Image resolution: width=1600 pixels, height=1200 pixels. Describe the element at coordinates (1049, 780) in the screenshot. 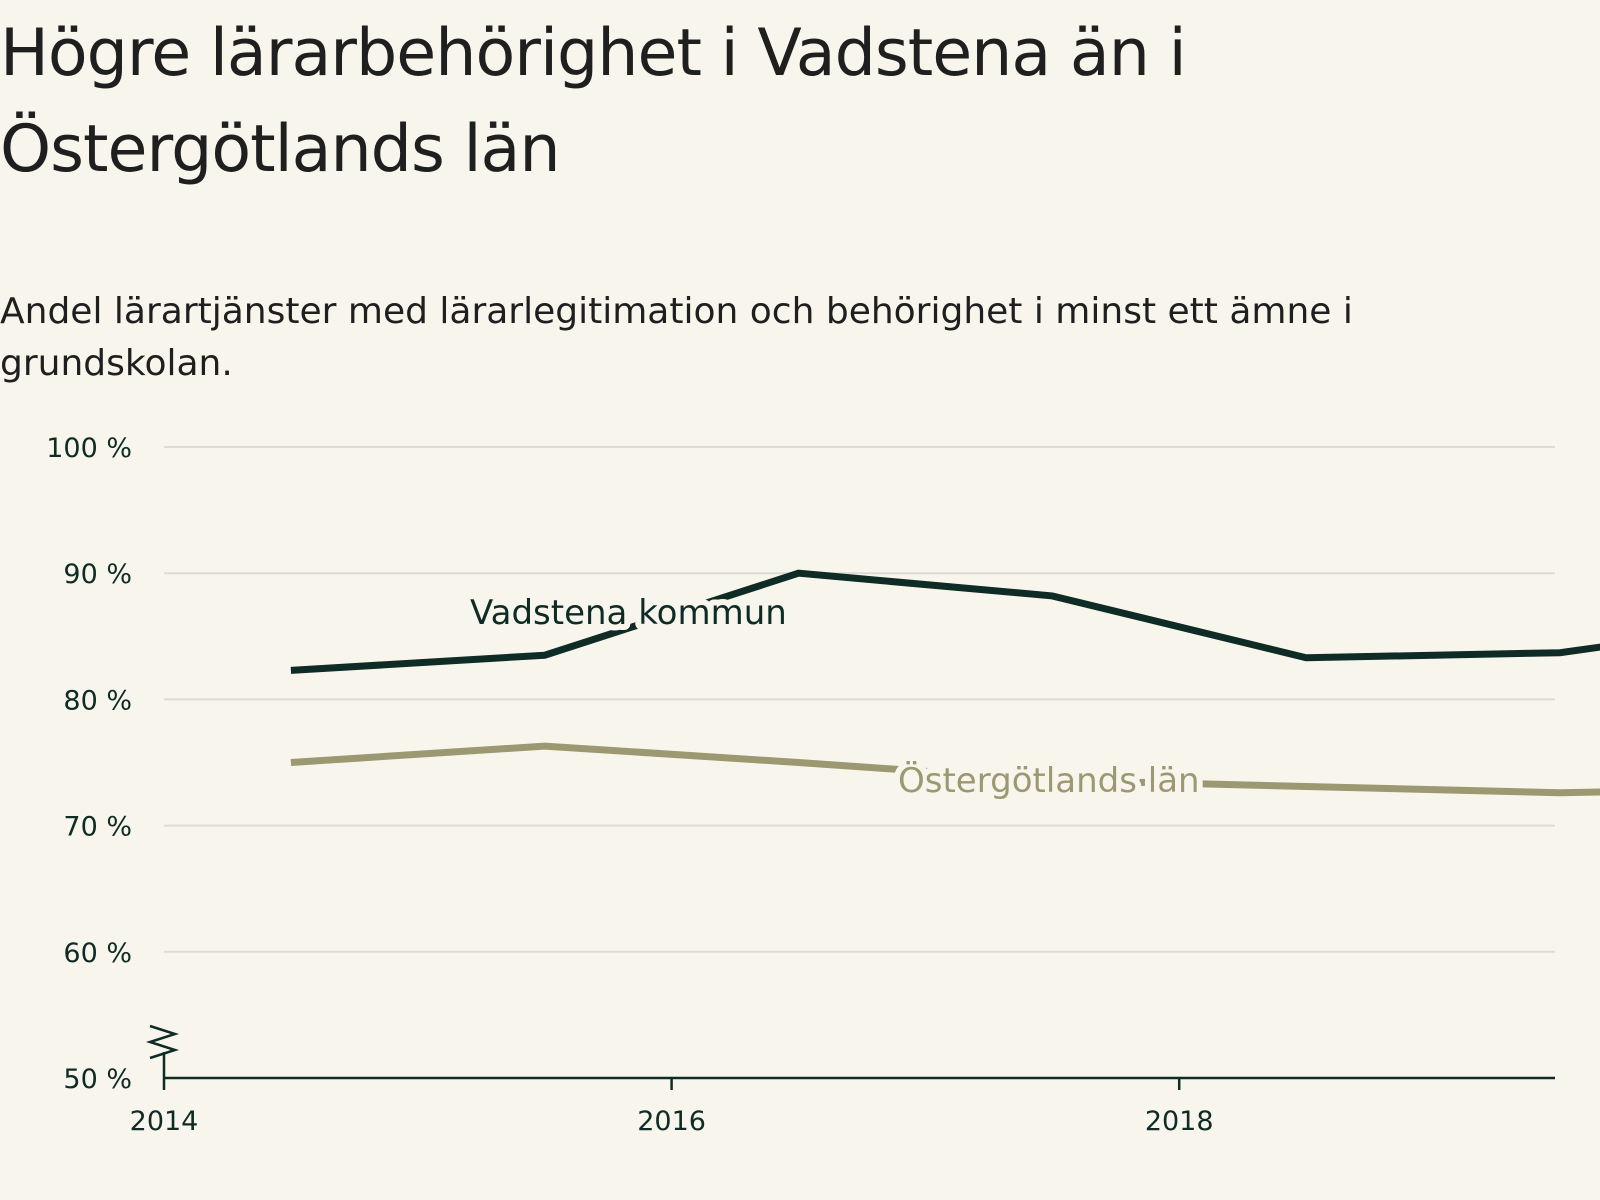

I see `ostergotland-series-label: Östergötlands län` at that location.